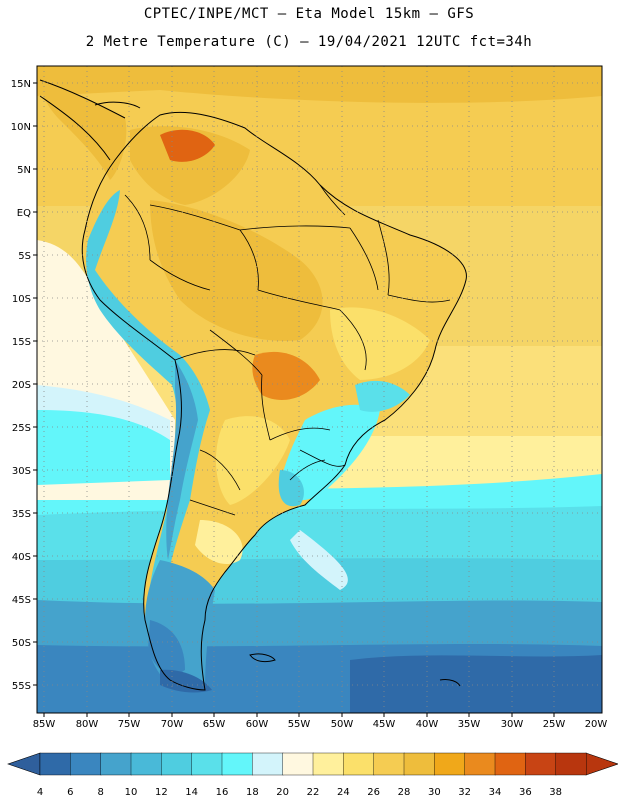  I want to click on map-title-line-1: CPTEC/INPE/MCT – Eta Model 15km – GFS, so click(309, 14).